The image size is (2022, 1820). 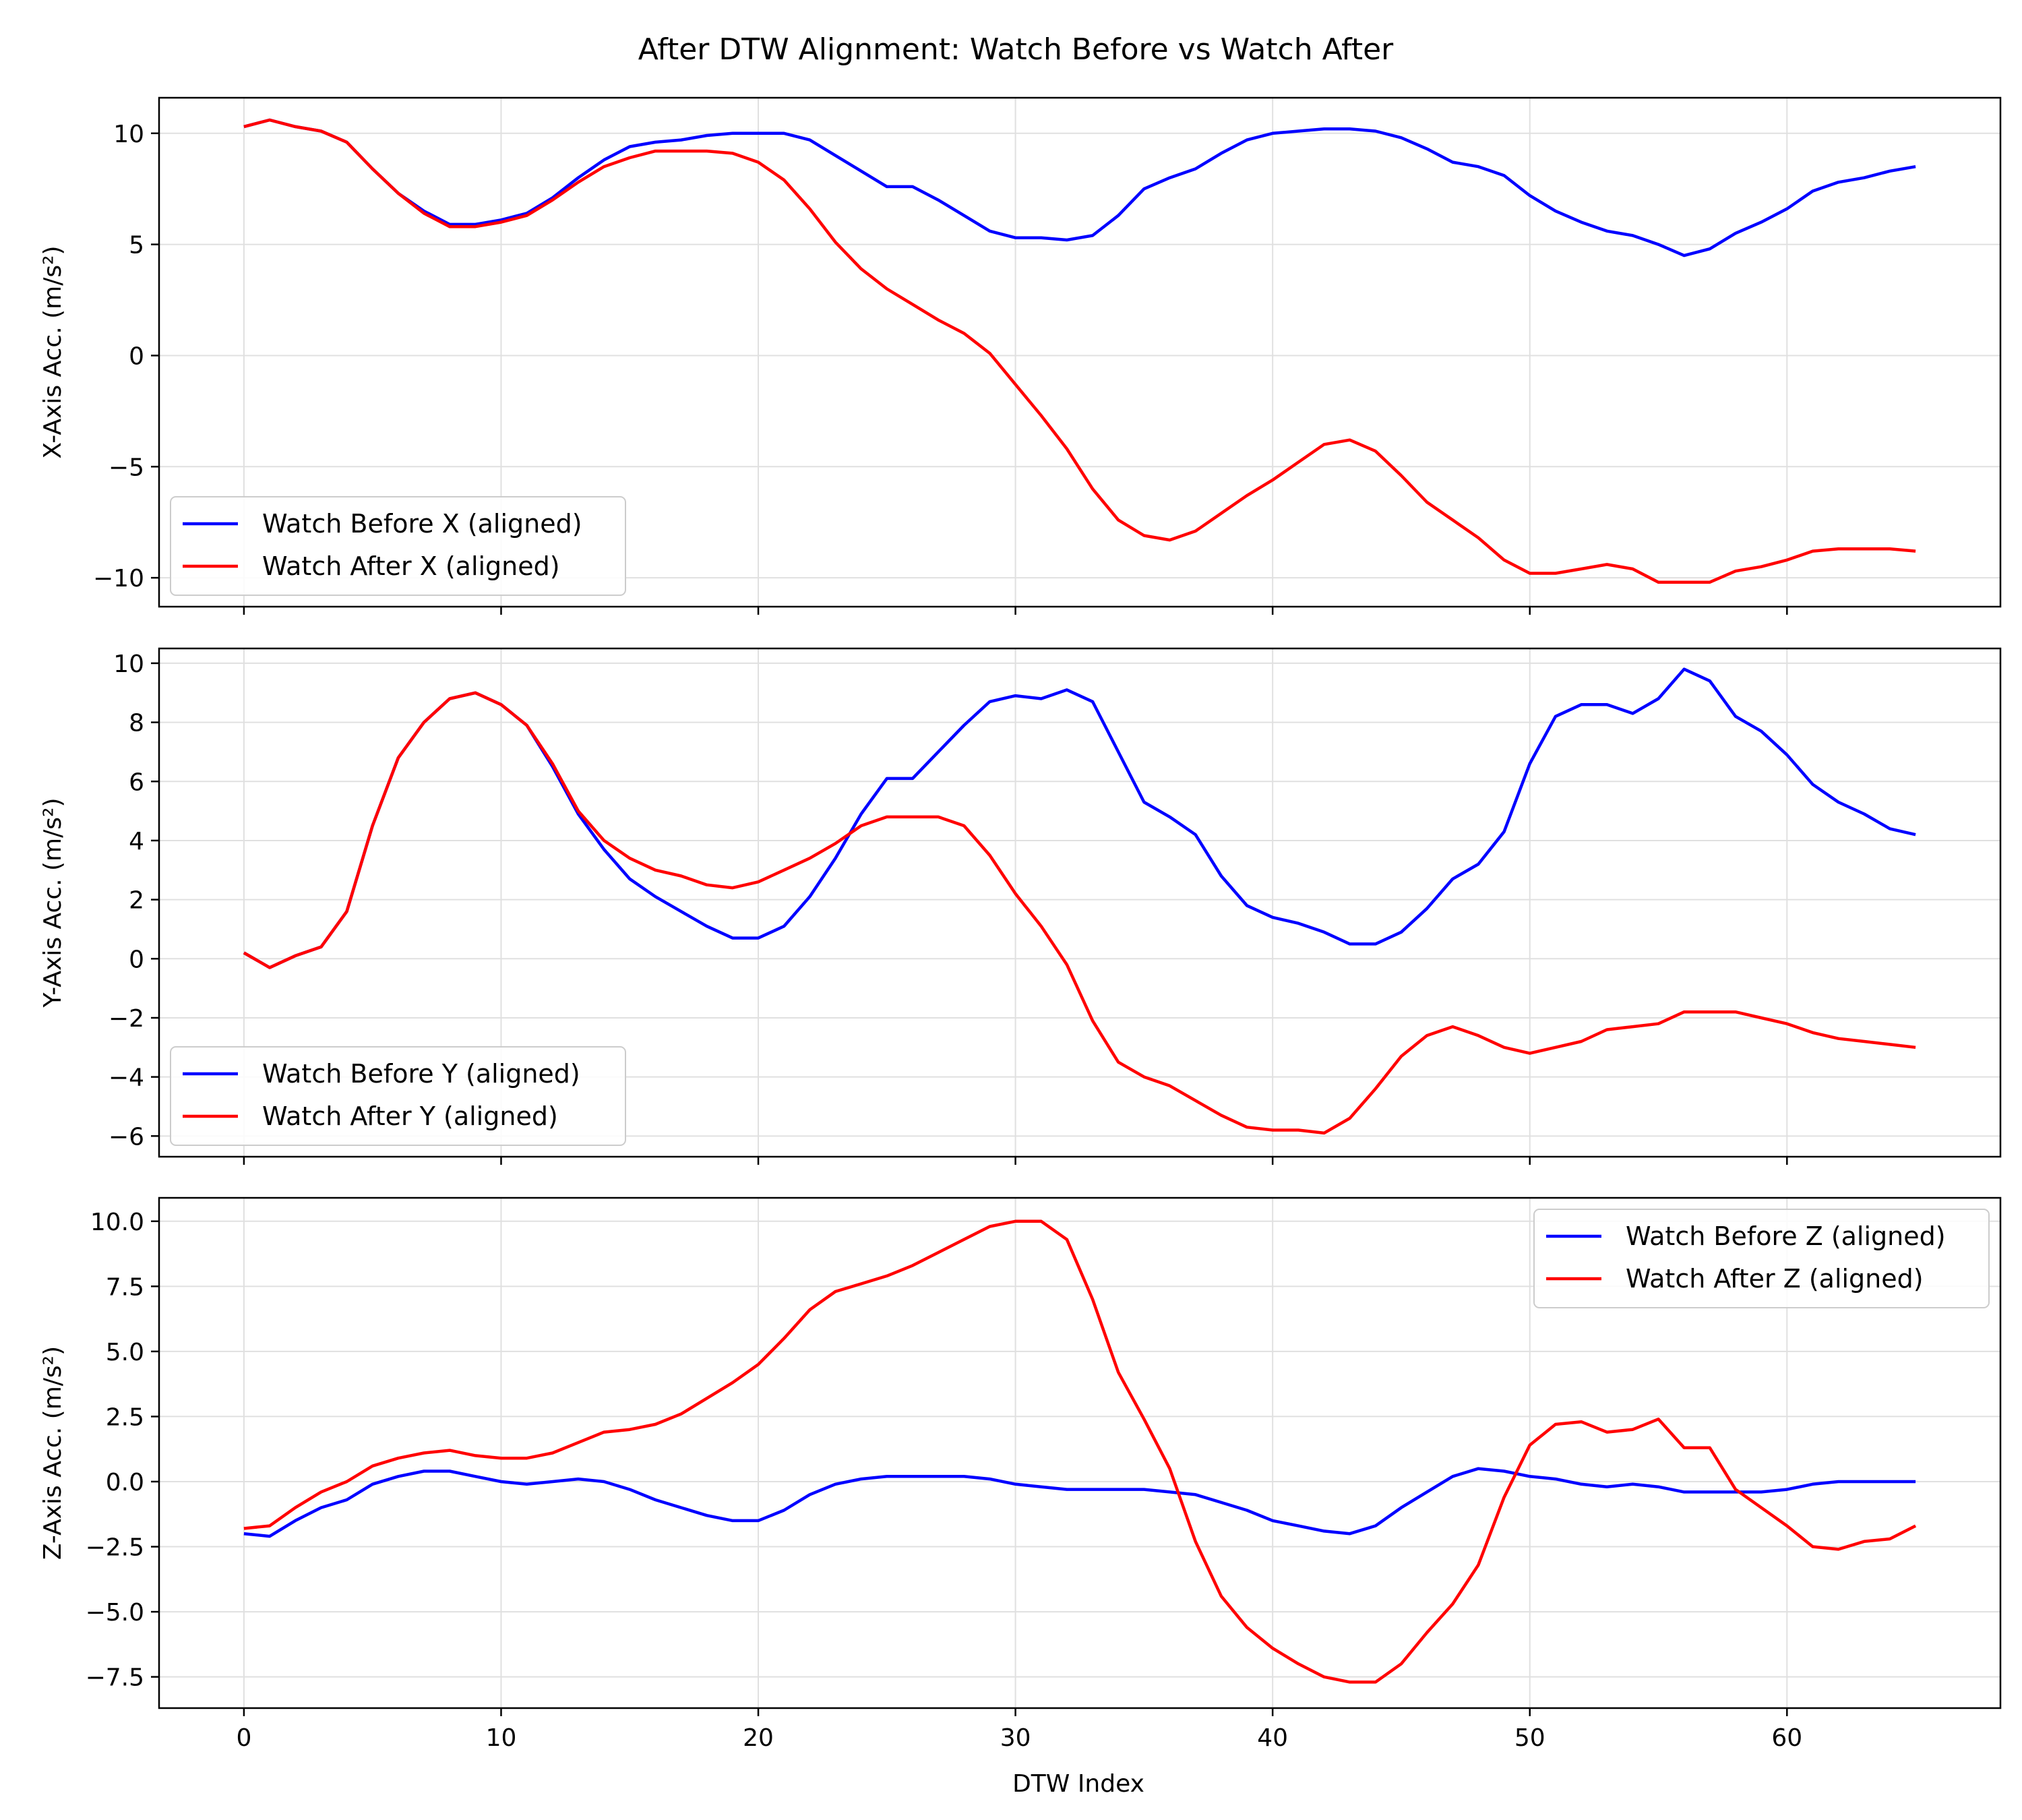 What do you see at coordinates (125, 1287) in the screenshot?
I see `y-tick-label: 7.5` at bounding box center [125, 1287].